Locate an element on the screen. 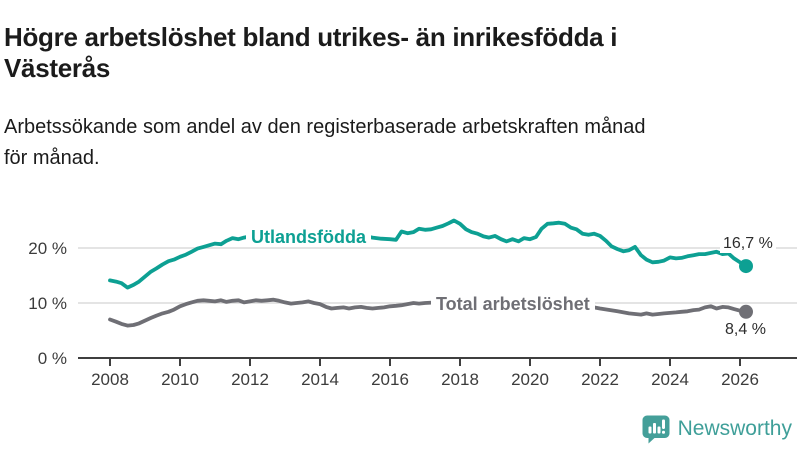  x-tick-label-2016: 2016 is located at coordinates (390, 379).